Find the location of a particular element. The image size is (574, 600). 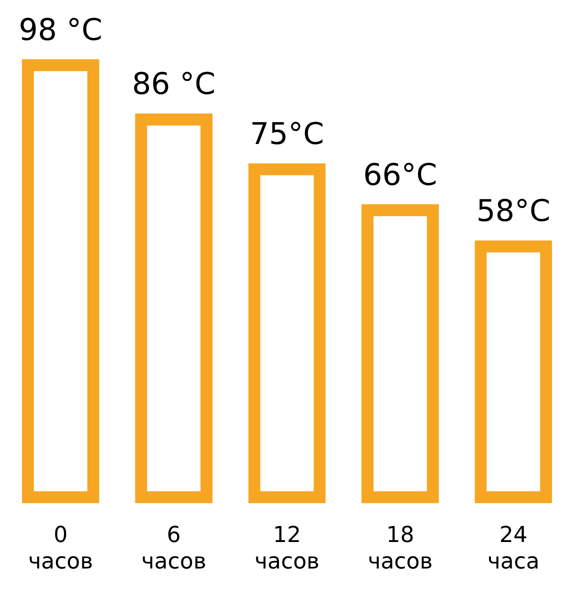

x-tick-label: 6 часов is located at coordinates (173, 549).